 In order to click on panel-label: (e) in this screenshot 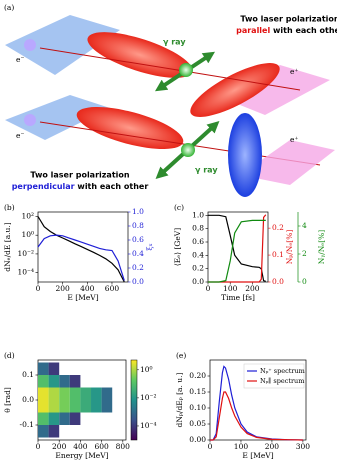, I will do `click(181, 355)`.